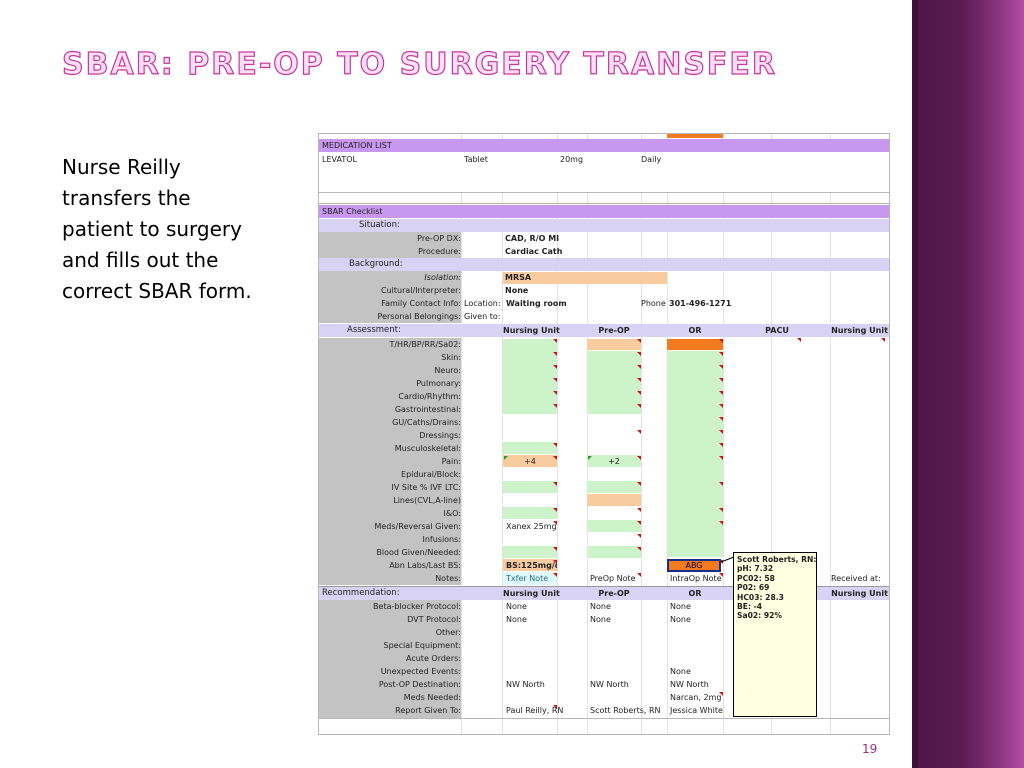  What do you see at coordinates (433, 658) in the screenshot?
I see `rec-acute-orders-label: Acute Orders:` at bounding box center [433, 658].